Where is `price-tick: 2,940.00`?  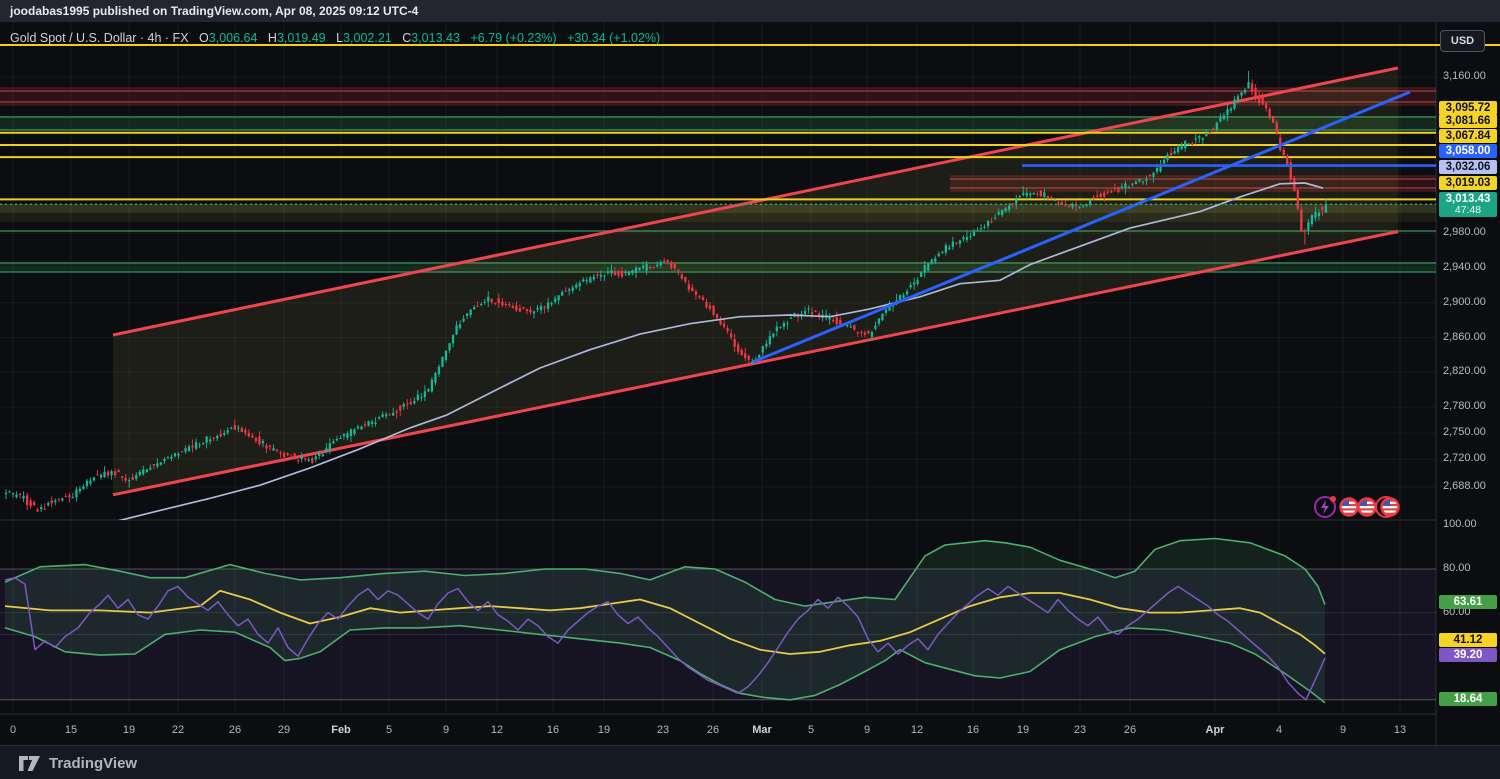
price-tick: 2,940.00 is located at coordinates (1464, 267).